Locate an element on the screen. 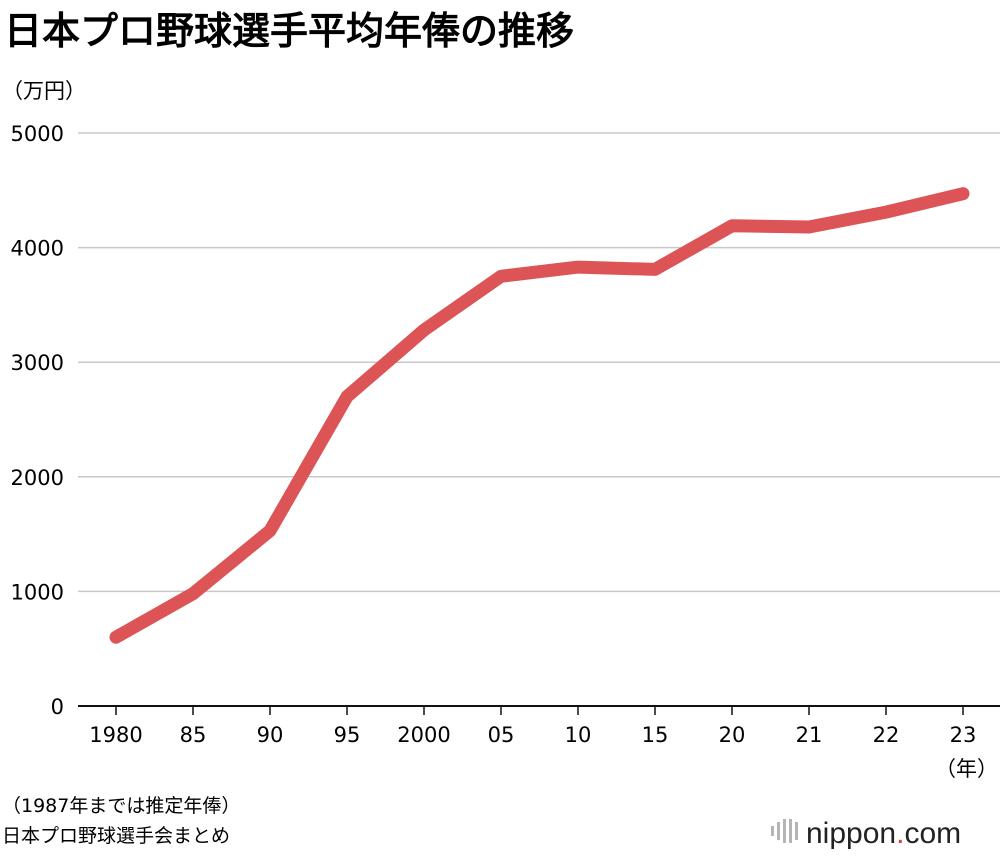 This screenshot has width=1000, height=856. x-tick-label: 22 is located at coordinates (886, 735).